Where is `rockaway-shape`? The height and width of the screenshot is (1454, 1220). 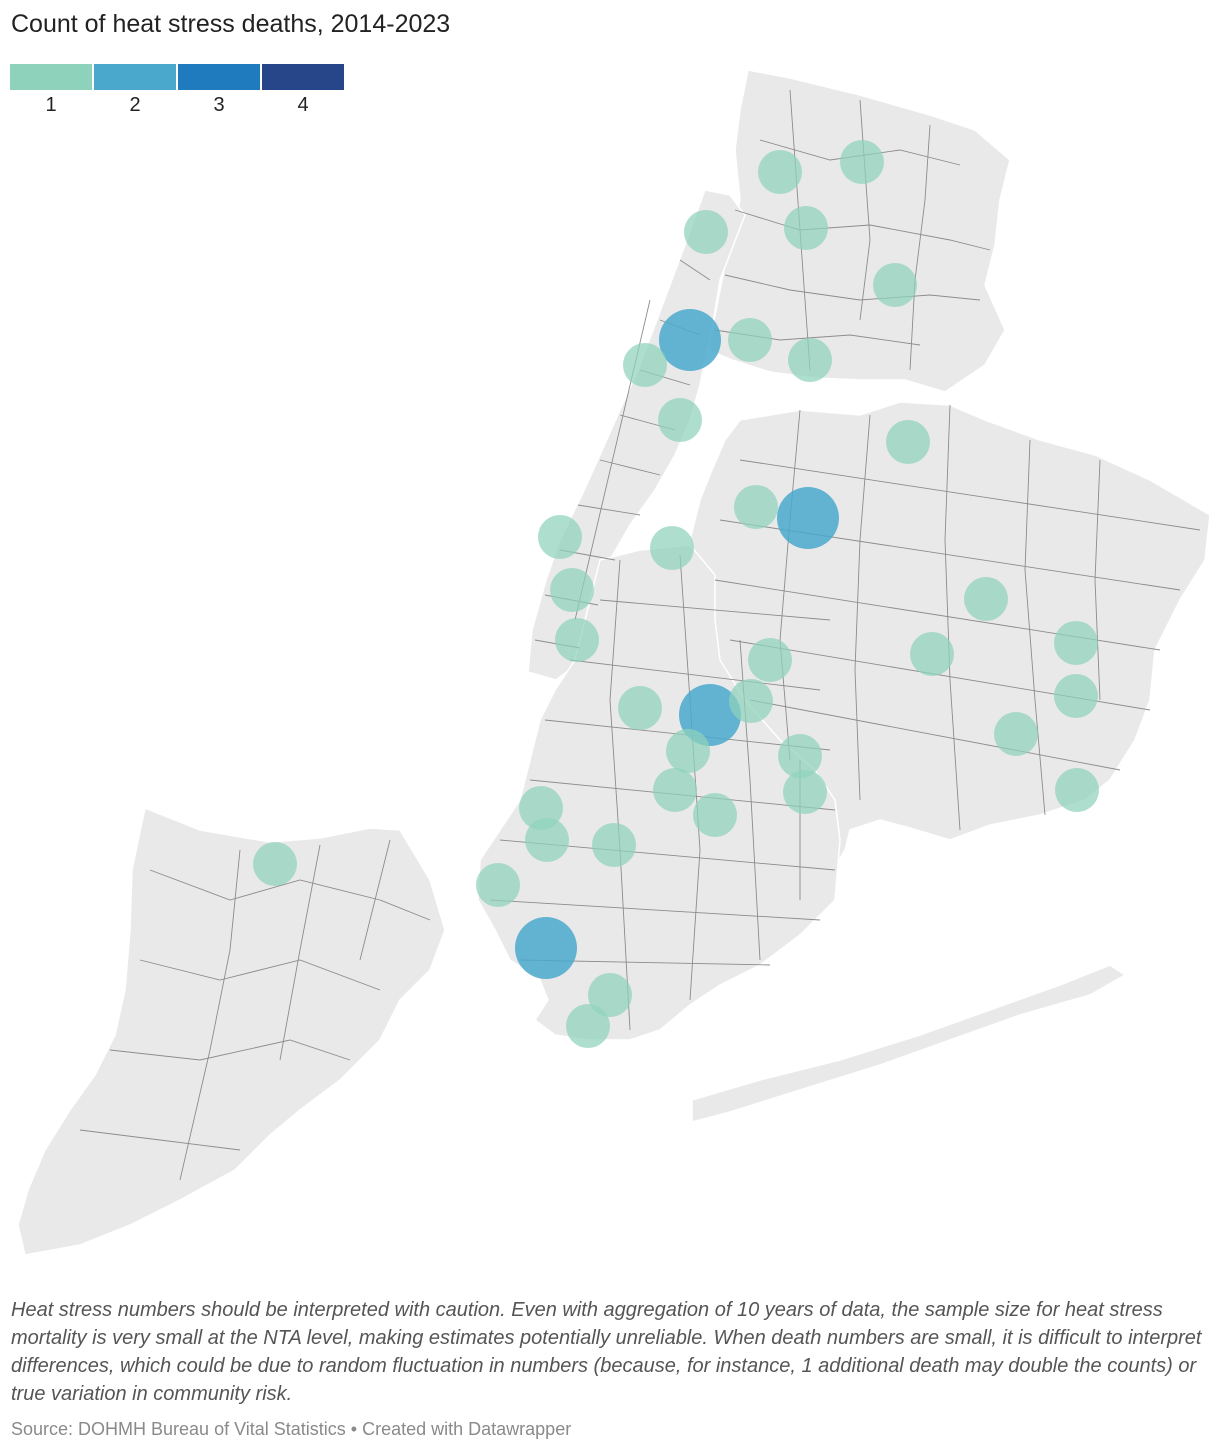 rockaway-shape is located at coordinates (909, 1043).